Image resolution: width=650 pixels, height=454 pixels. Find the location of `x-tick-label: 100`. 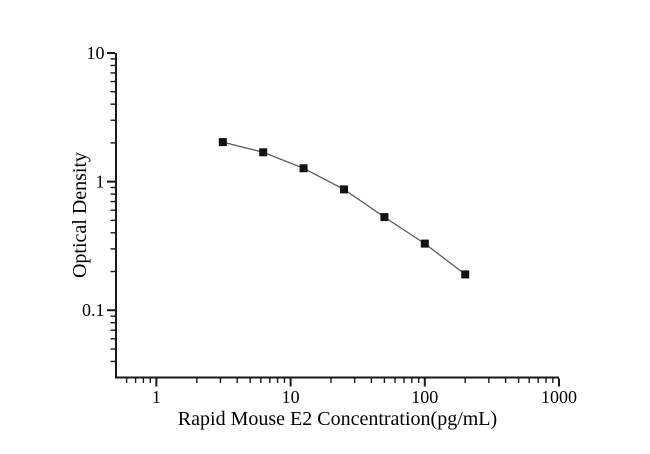

x-tick-label: 100 is located at coordinates (424, 397).